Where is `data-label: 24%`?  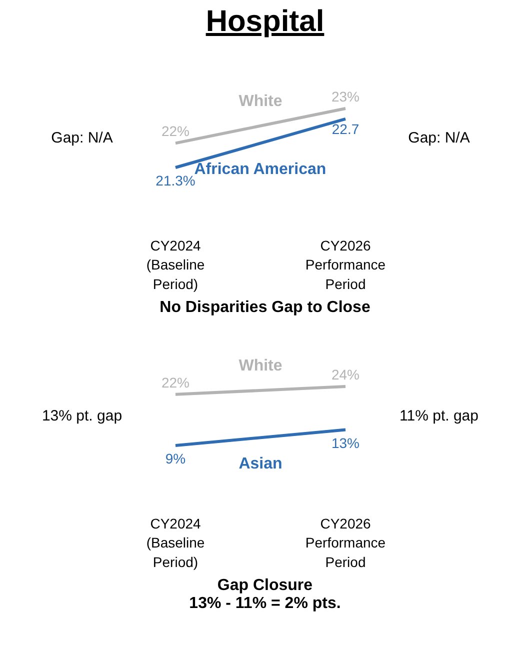
data-label: 24% is located at coordinates (345, 374).